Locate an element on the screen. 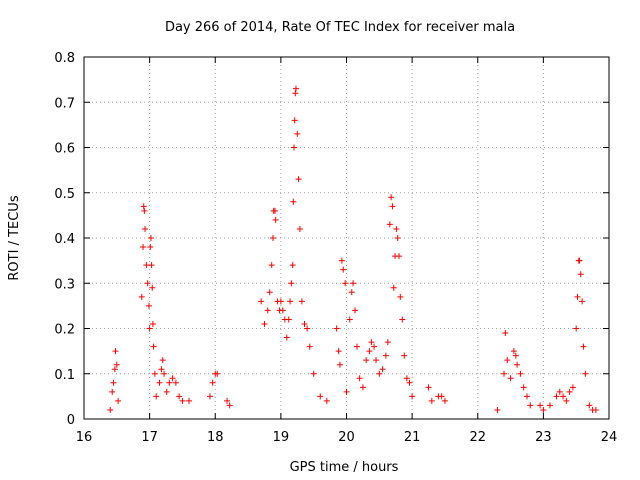 The height and width of the screenshot is (480, 640). x-tick-label: 24 is located at coordinates (609, 437).